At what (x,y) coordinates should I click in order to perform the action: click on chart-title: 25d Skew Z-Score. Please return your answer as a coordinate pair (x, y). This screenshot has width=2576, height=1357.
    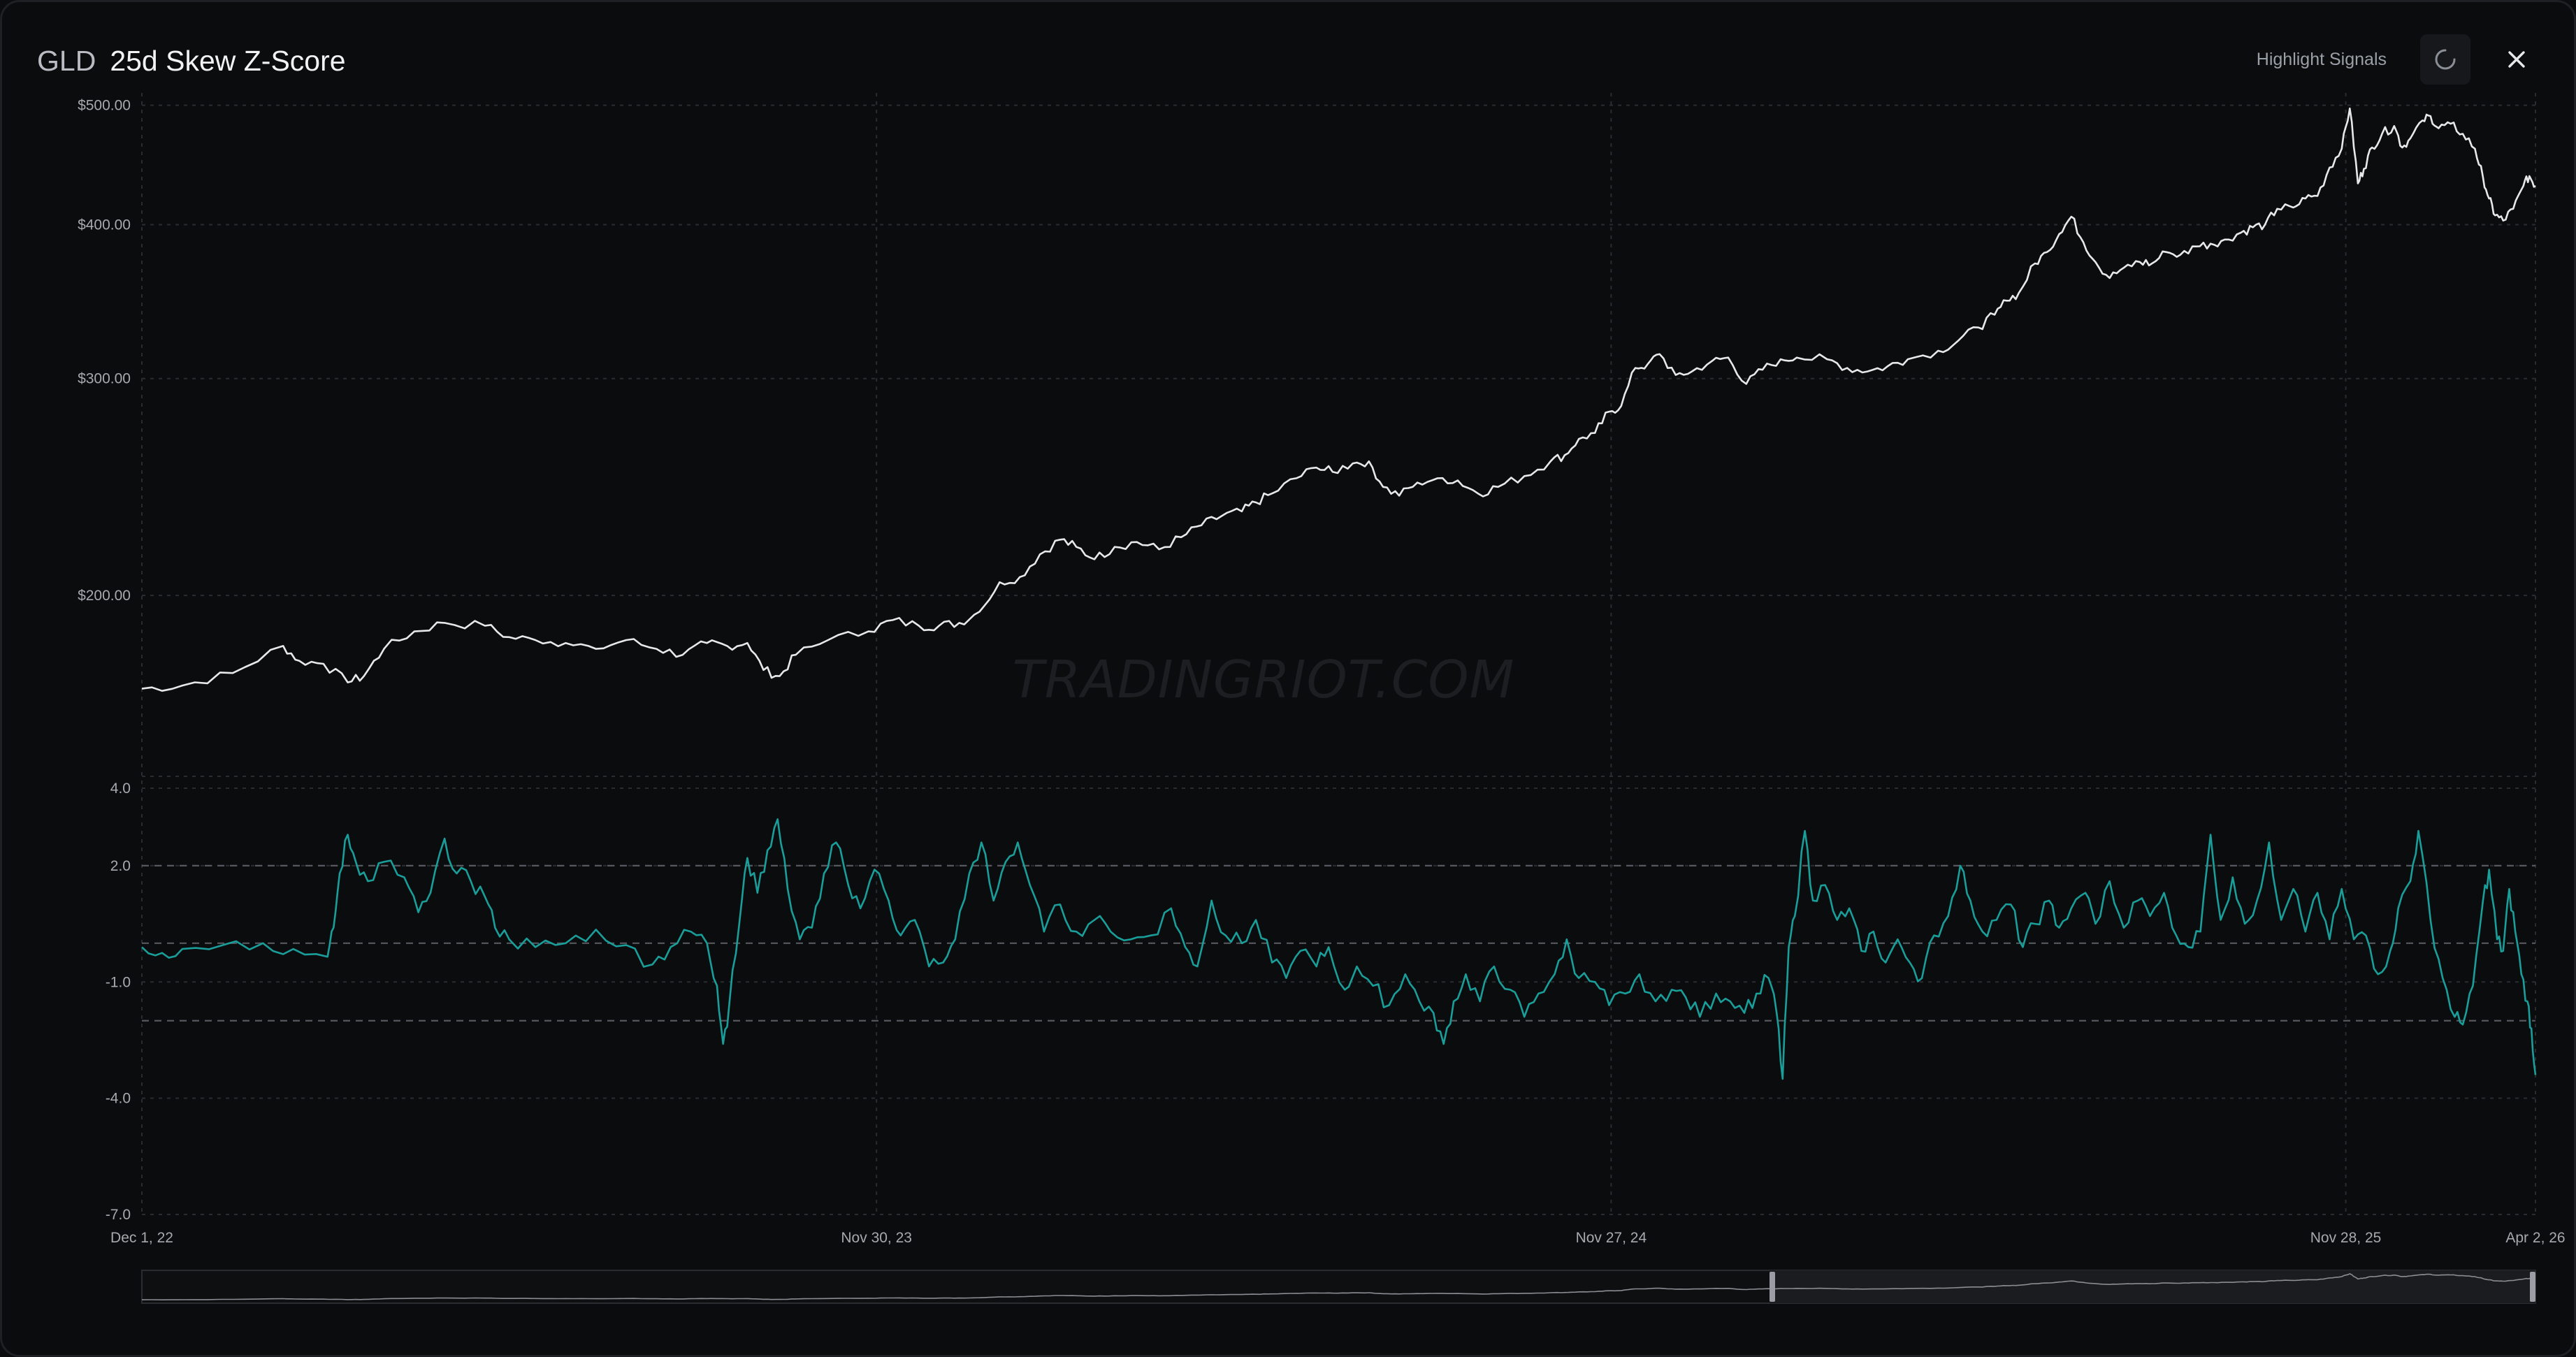
    Looking at the image, I should click on (228, 61).